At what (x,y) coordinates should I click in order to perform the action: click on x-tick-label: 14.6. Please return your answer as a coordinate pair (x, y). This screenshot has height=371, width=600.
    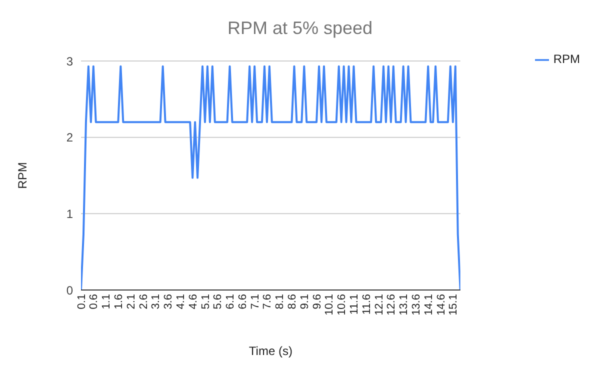
    Looking at the image, I should click on (441, 305).